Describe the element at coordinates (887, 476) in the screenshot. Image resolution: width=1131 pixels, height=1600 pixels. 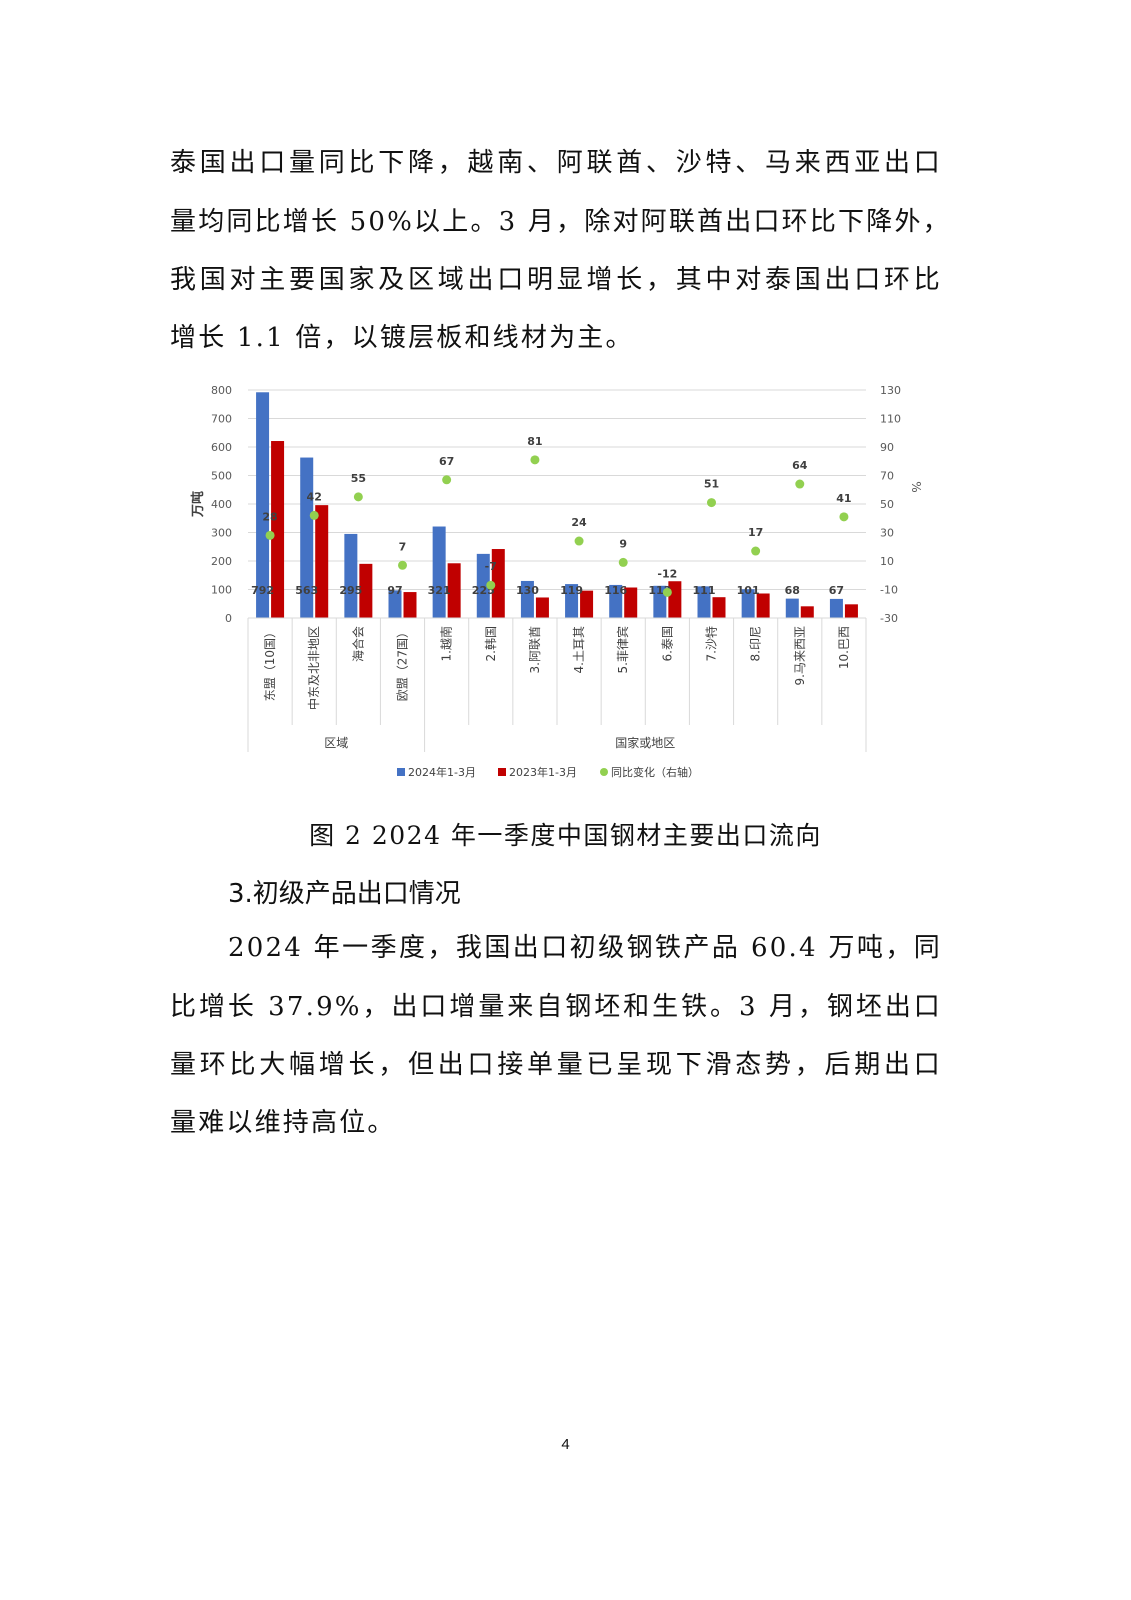
I see `y2-tick-label: 70` at that location.